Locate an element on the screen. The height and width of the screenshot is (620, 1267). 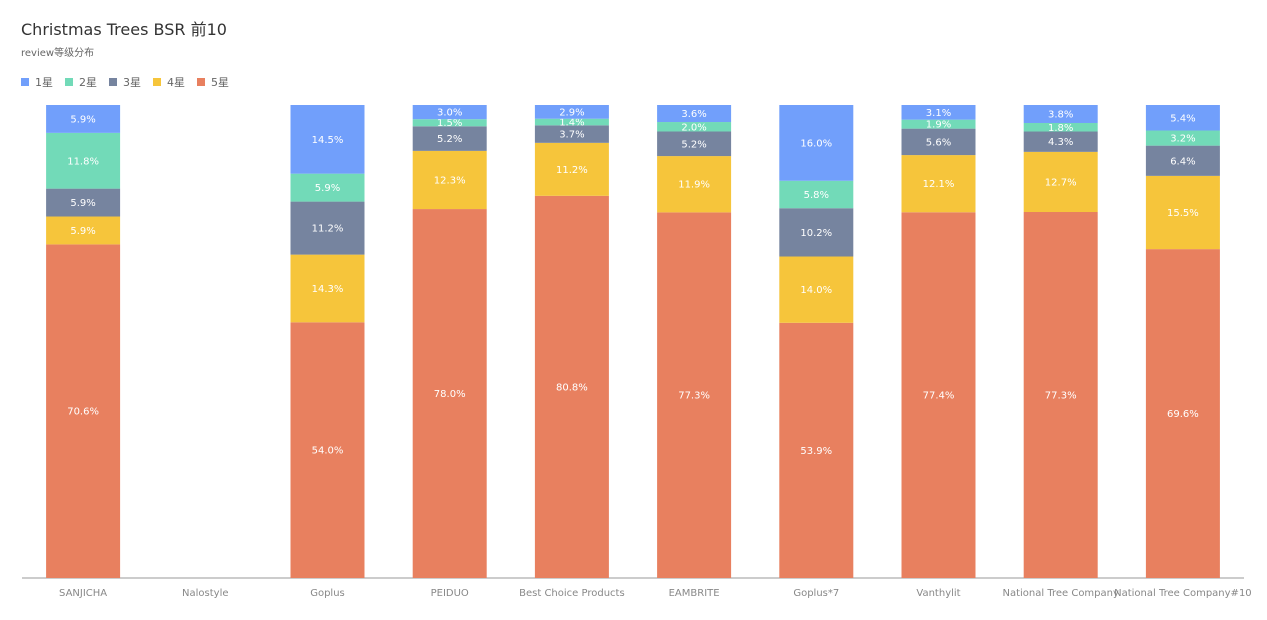
data-label: 3.6% is located at coordinates (693, 114).